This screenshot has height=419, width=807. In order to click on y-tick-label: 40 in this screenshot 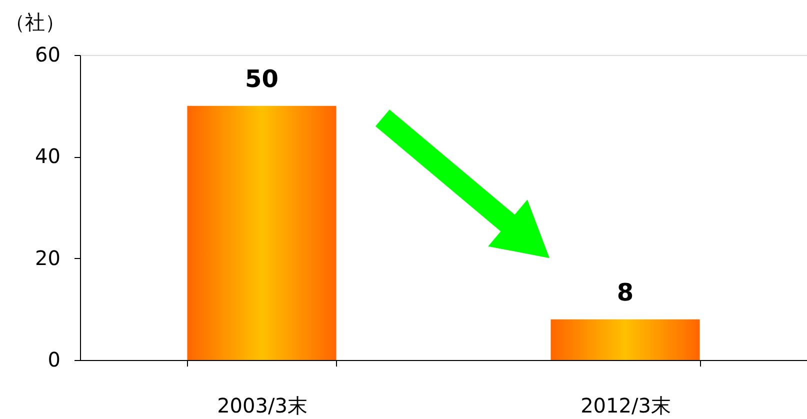, I will do `click(47, 156)`.